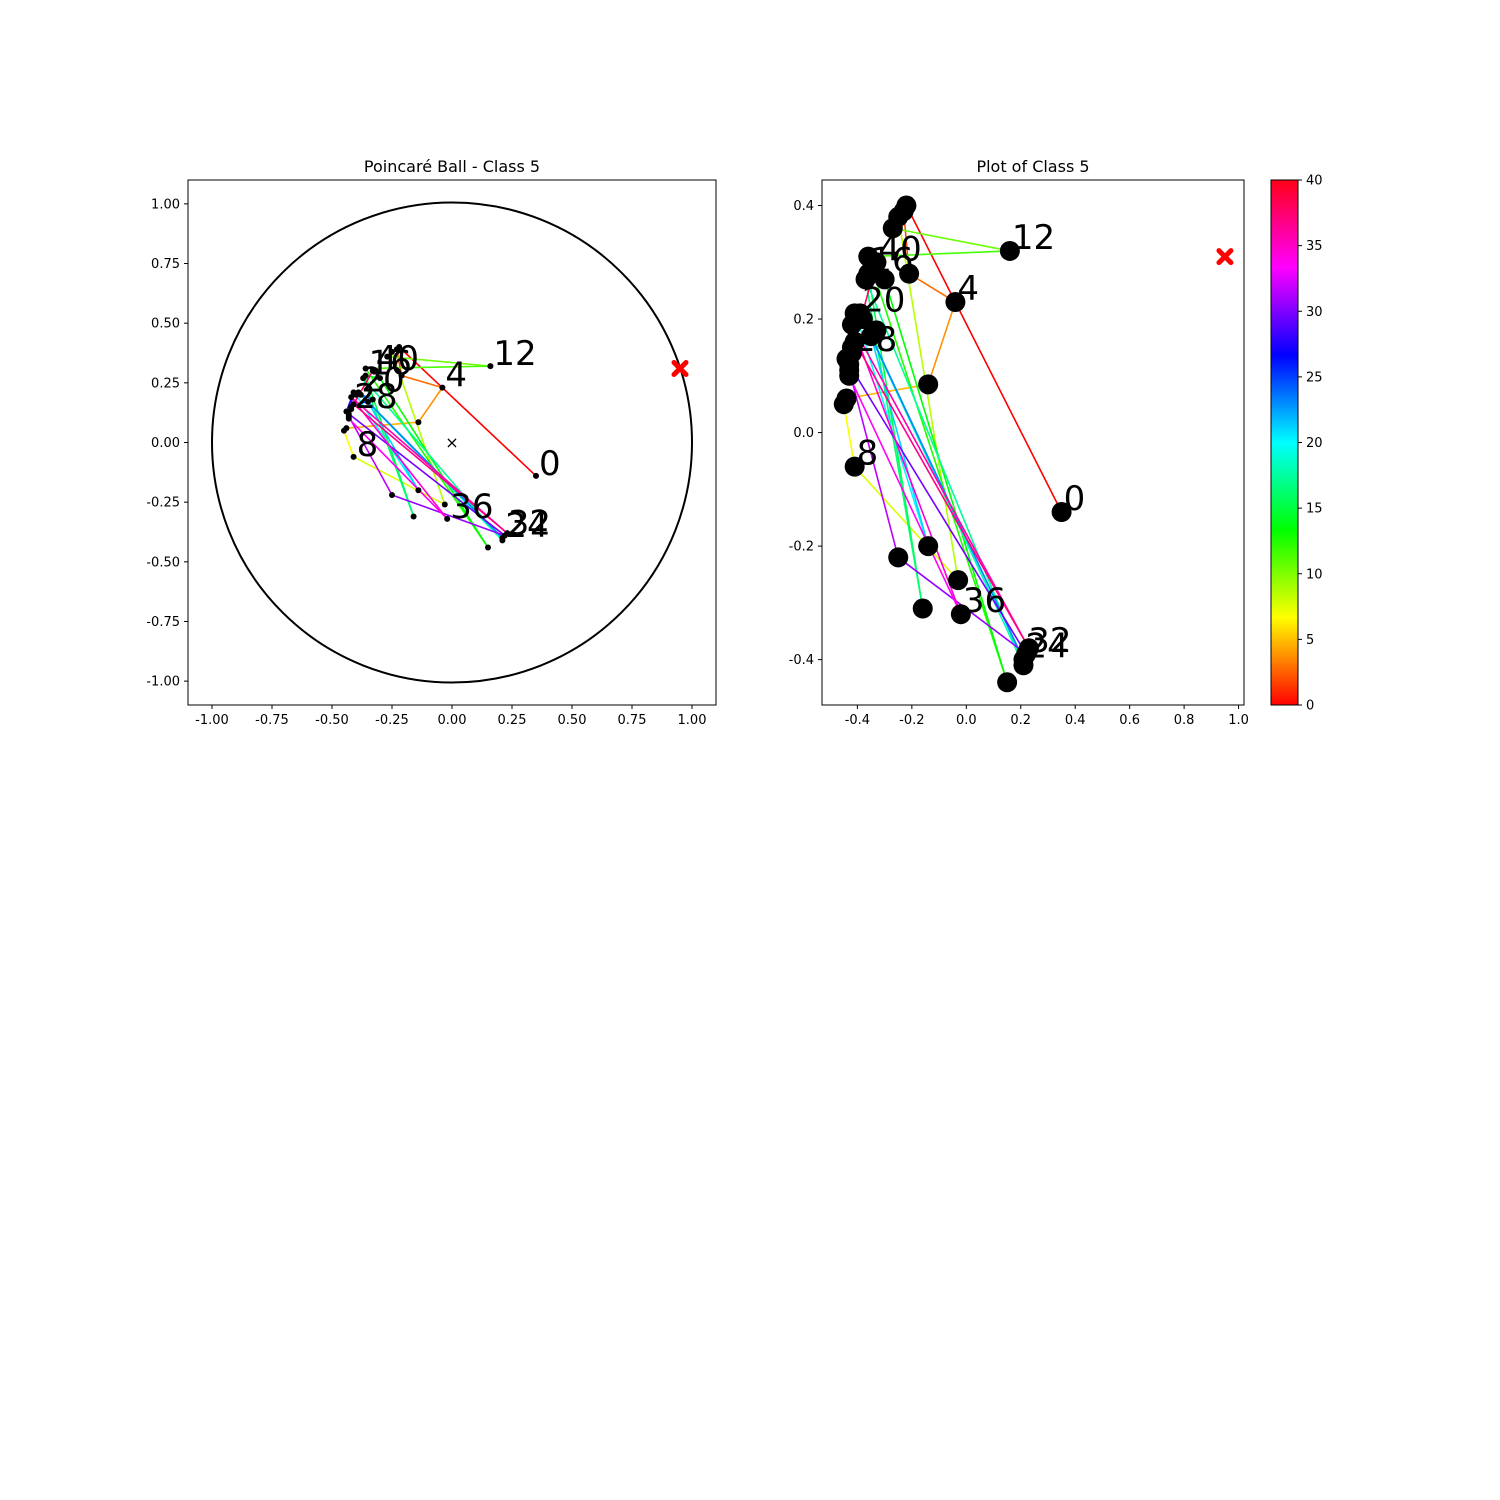 This screenshot has width=1500, height=1500. Describe the element at coordinates (632, 720) in the screenshot. I see `x-tick-label: 0.75` at that location.